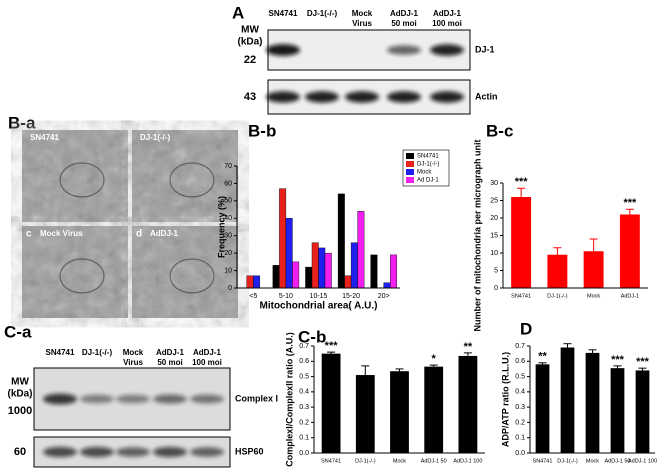  What do you see at coordinates (250, 97) in the screenshot?
I see `mw-marker: 43` at bounding box center [250, 97].